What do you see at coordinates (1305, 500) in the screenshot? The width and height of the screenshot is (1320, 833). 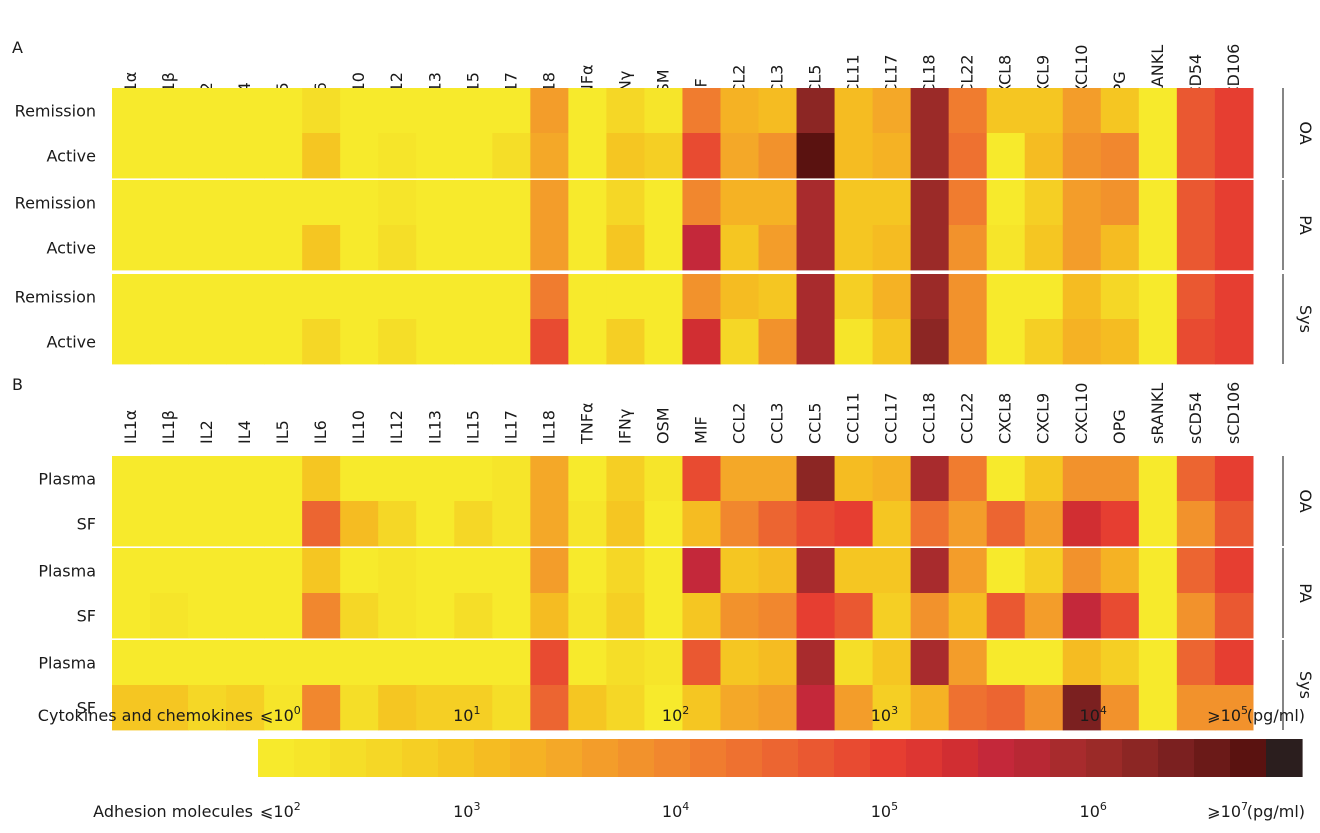 I see `group-label: OA` at bounding box center [1305, 500].